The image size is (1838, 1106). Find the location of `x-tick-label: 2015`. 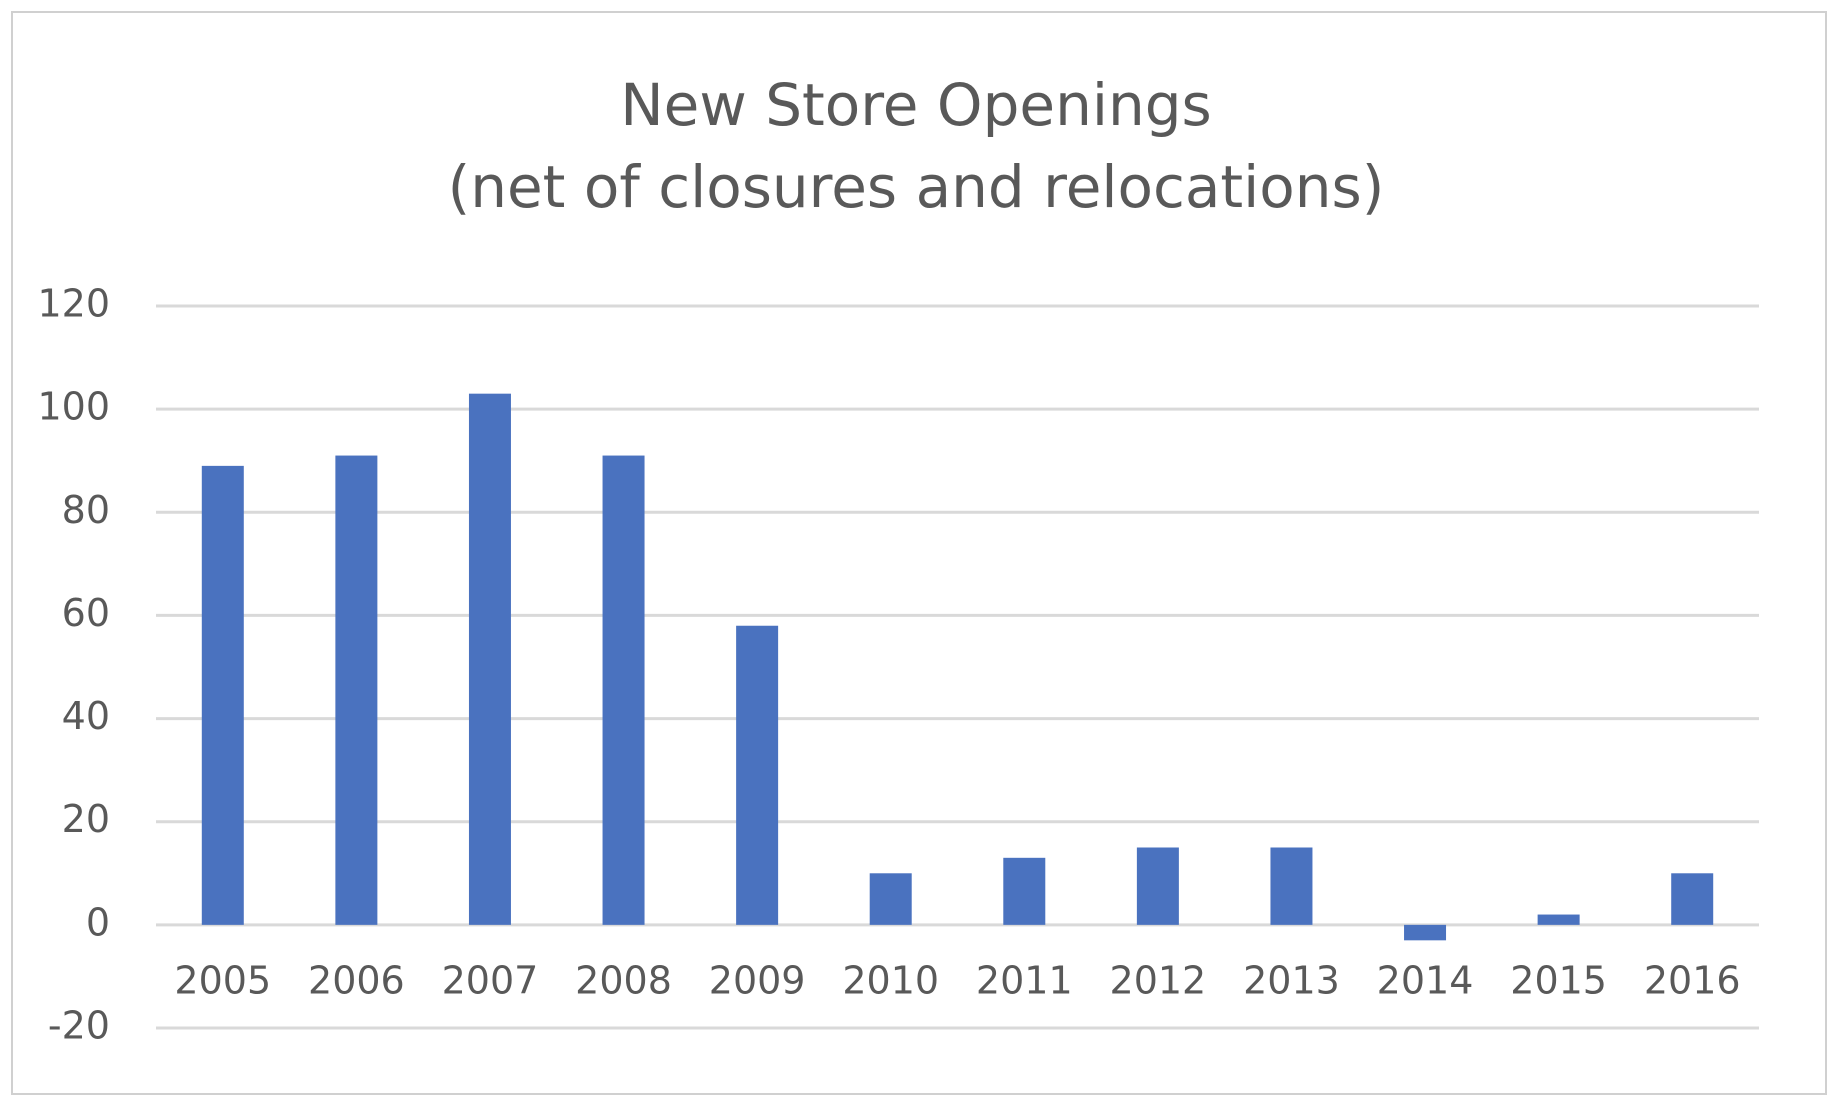

x-tick-label: 2015 is located at coordinates (1558, 980).